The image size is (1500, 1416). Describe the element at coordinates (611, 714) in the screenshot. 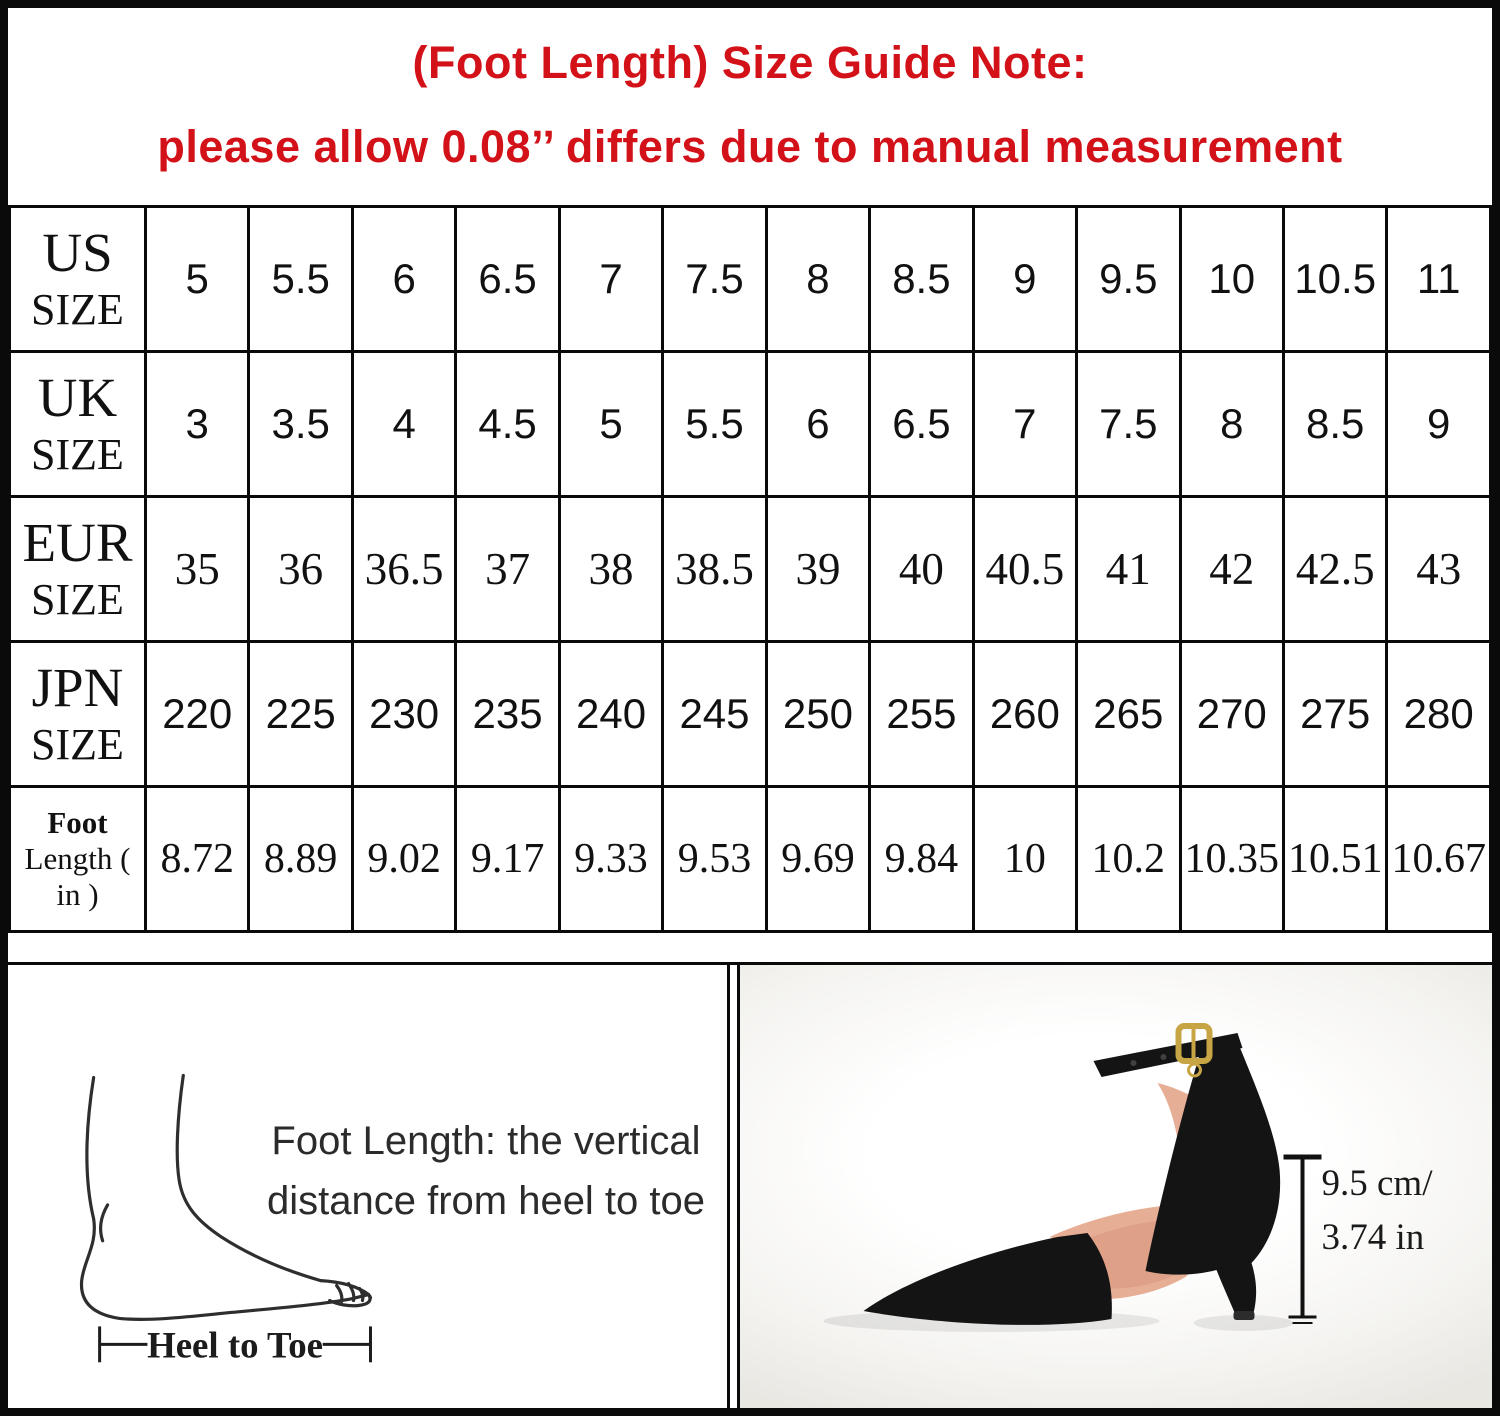

I see `size-cell-jpn: 240` at that location.